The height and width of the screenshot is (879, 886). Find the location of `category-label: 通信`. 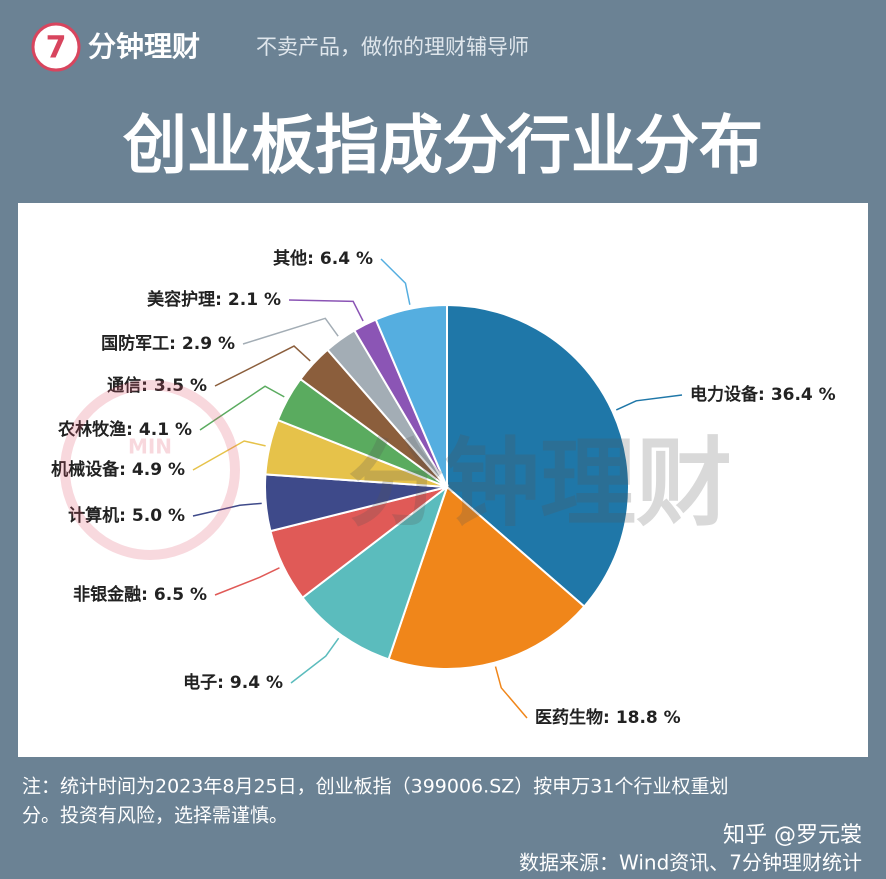

category-label: 通信 is located at coordinates (124, 385).